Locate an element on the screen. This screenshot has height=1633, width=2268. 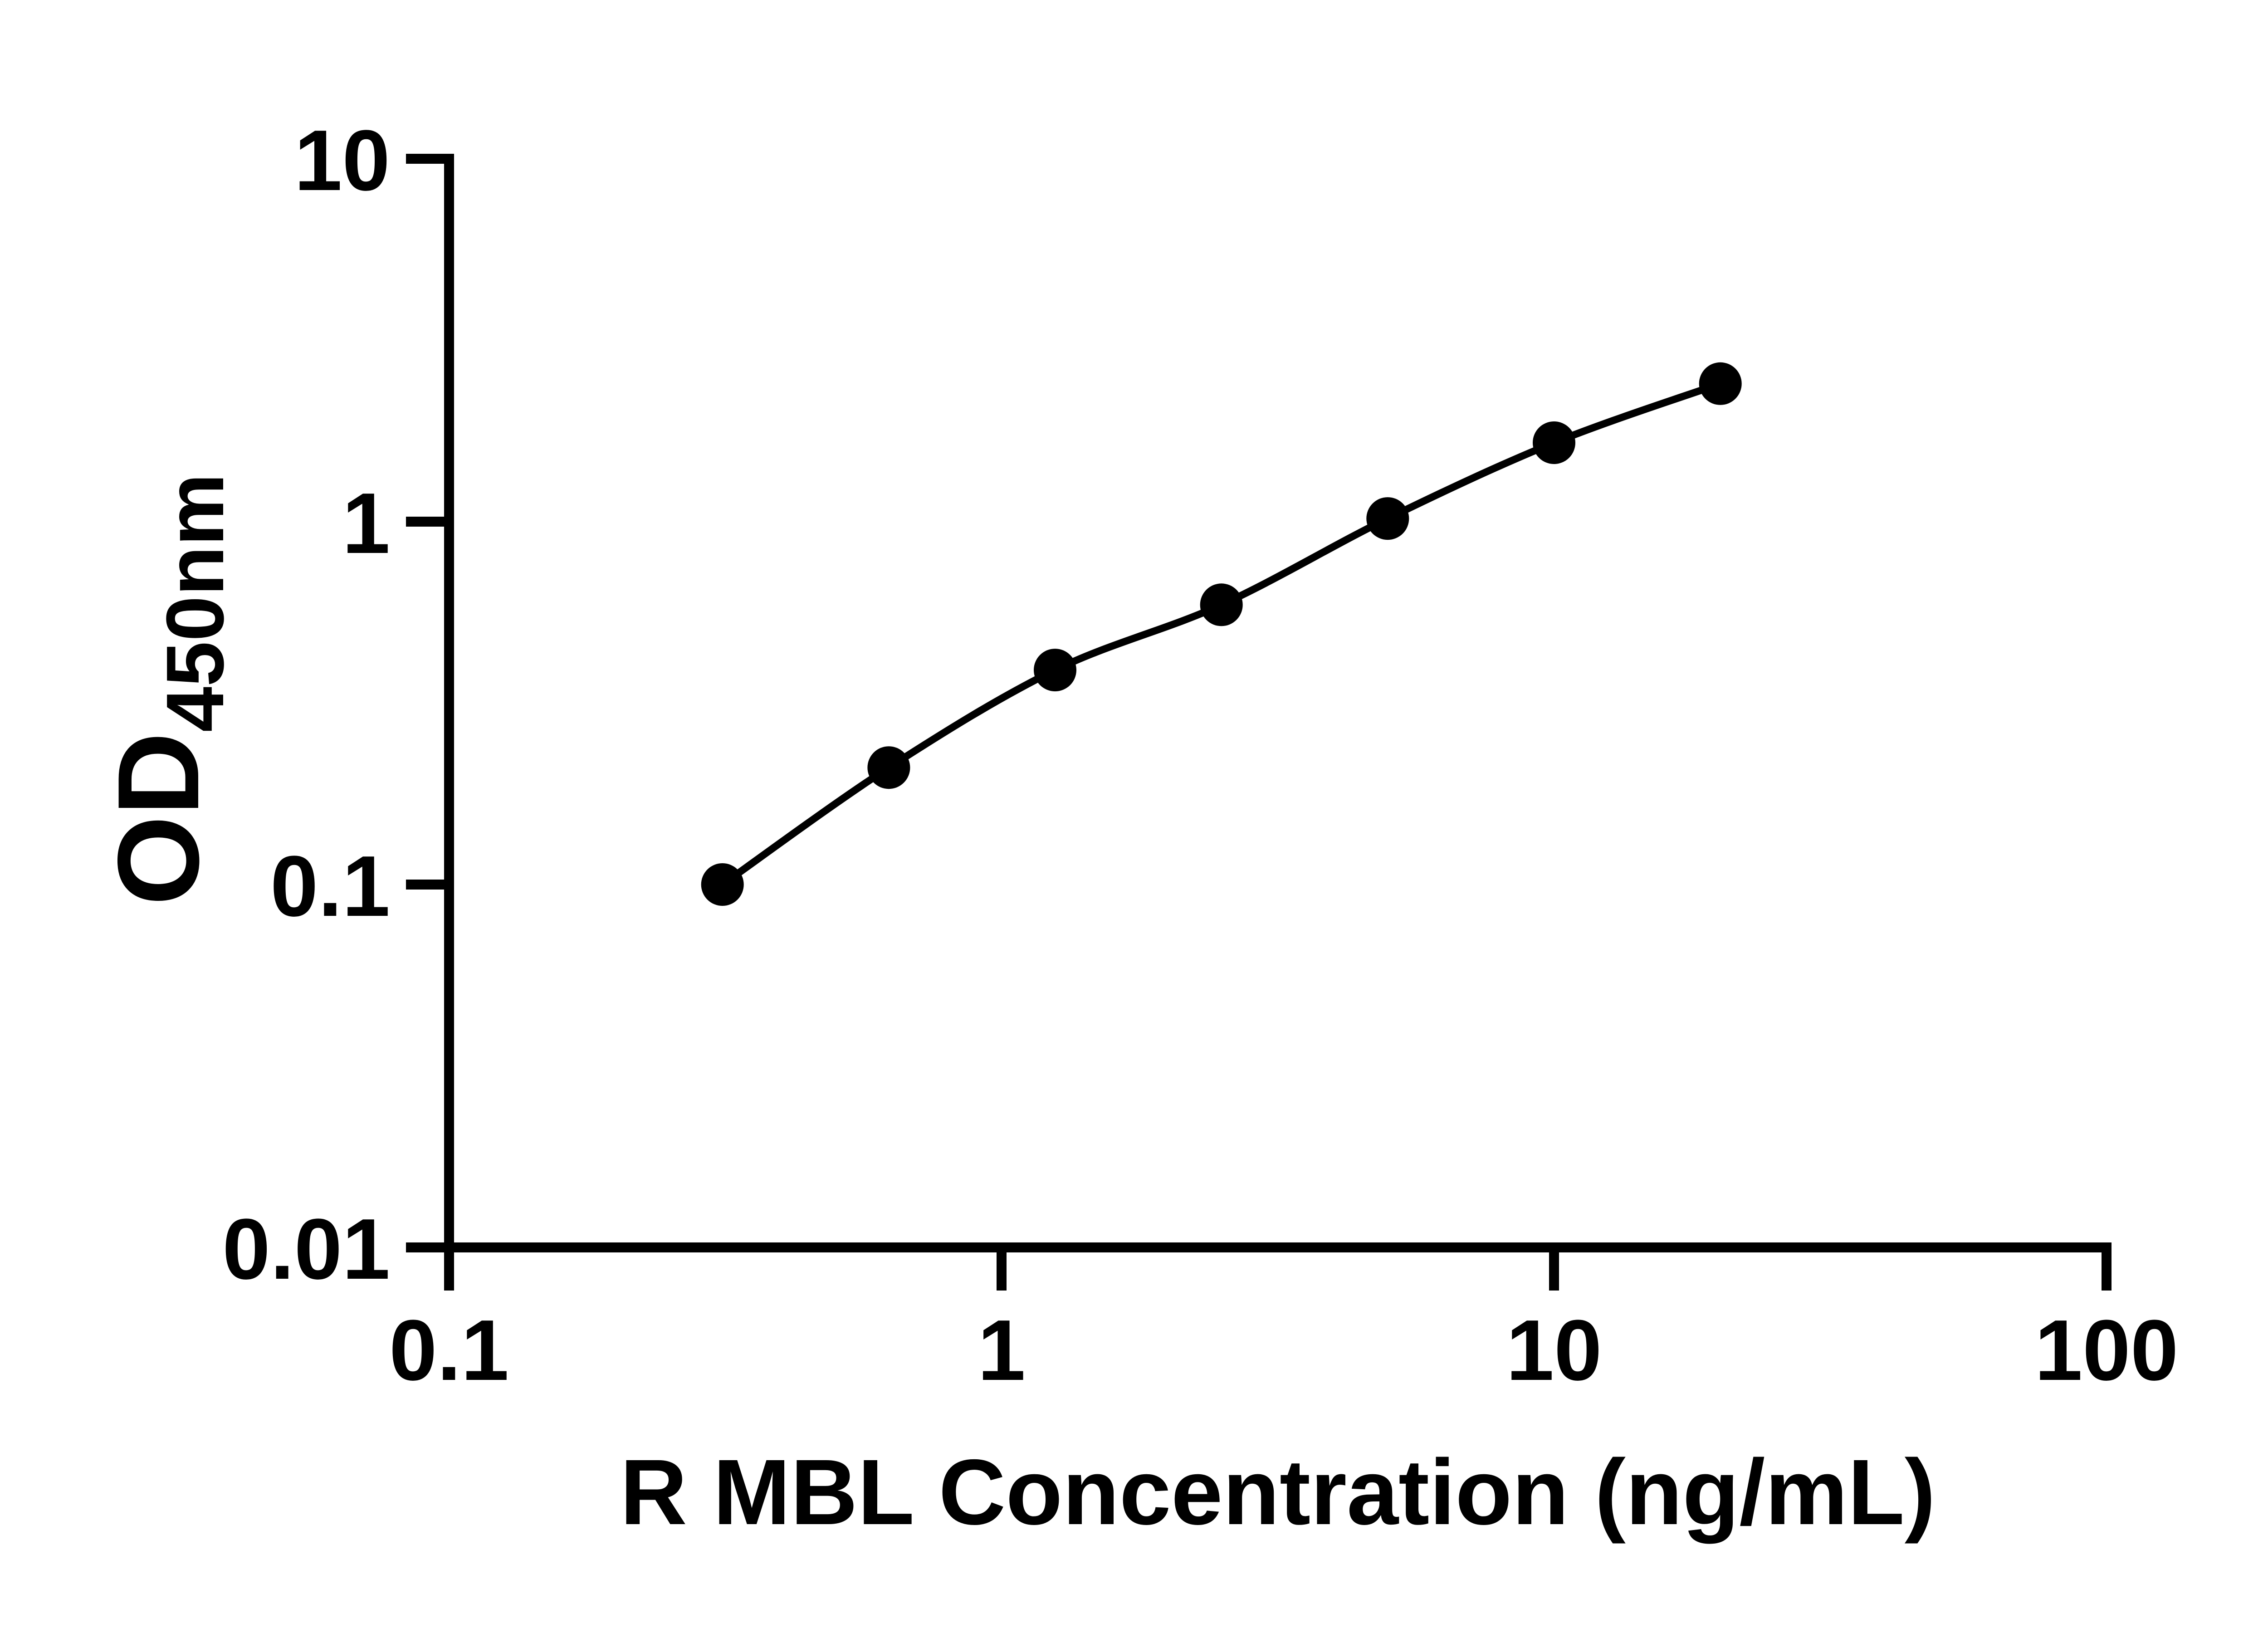
y-tick-label: 10 is located at coordinates (342, 160).